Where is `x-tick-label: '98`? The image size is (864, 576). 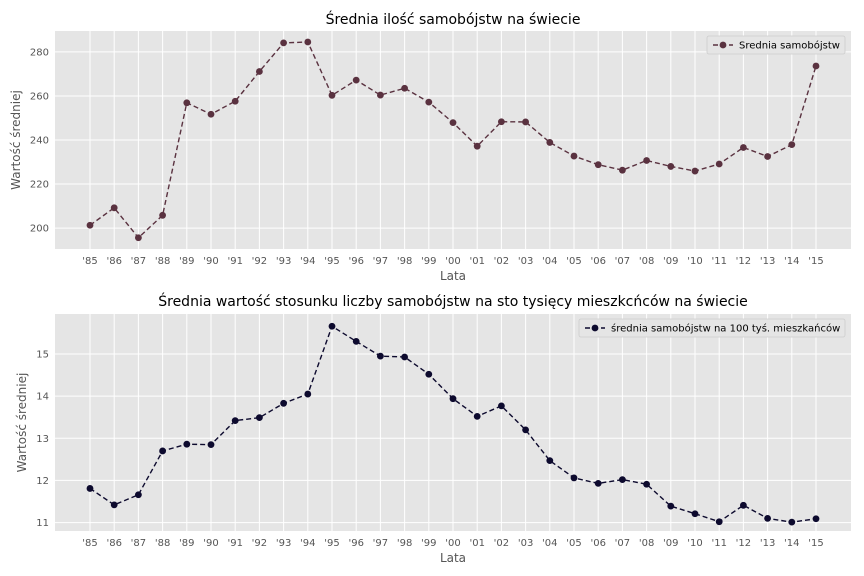 x-tick-label: '98 is located at coordinates (404, 261).